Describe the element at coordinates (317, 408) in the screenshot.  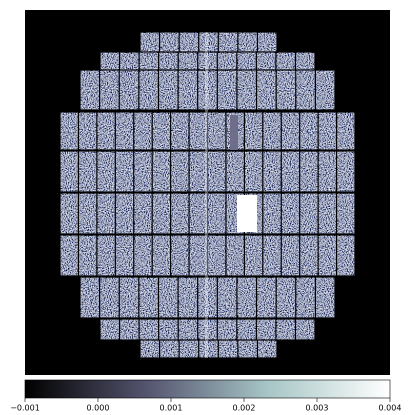
I see `tick-label: 0.003` at that location.